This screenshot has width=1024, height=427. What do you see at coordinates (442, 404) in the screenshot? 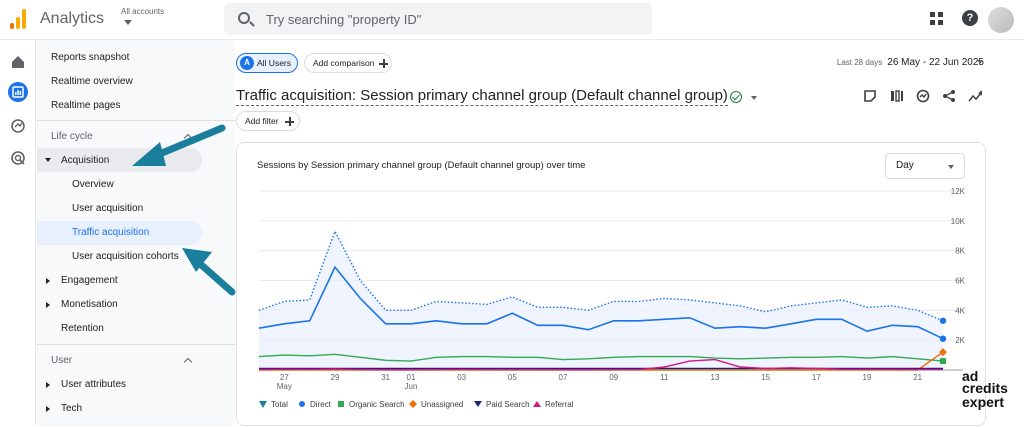
I see `legend-label-unassigned: Unassigned` at bounding box center [442, 404].